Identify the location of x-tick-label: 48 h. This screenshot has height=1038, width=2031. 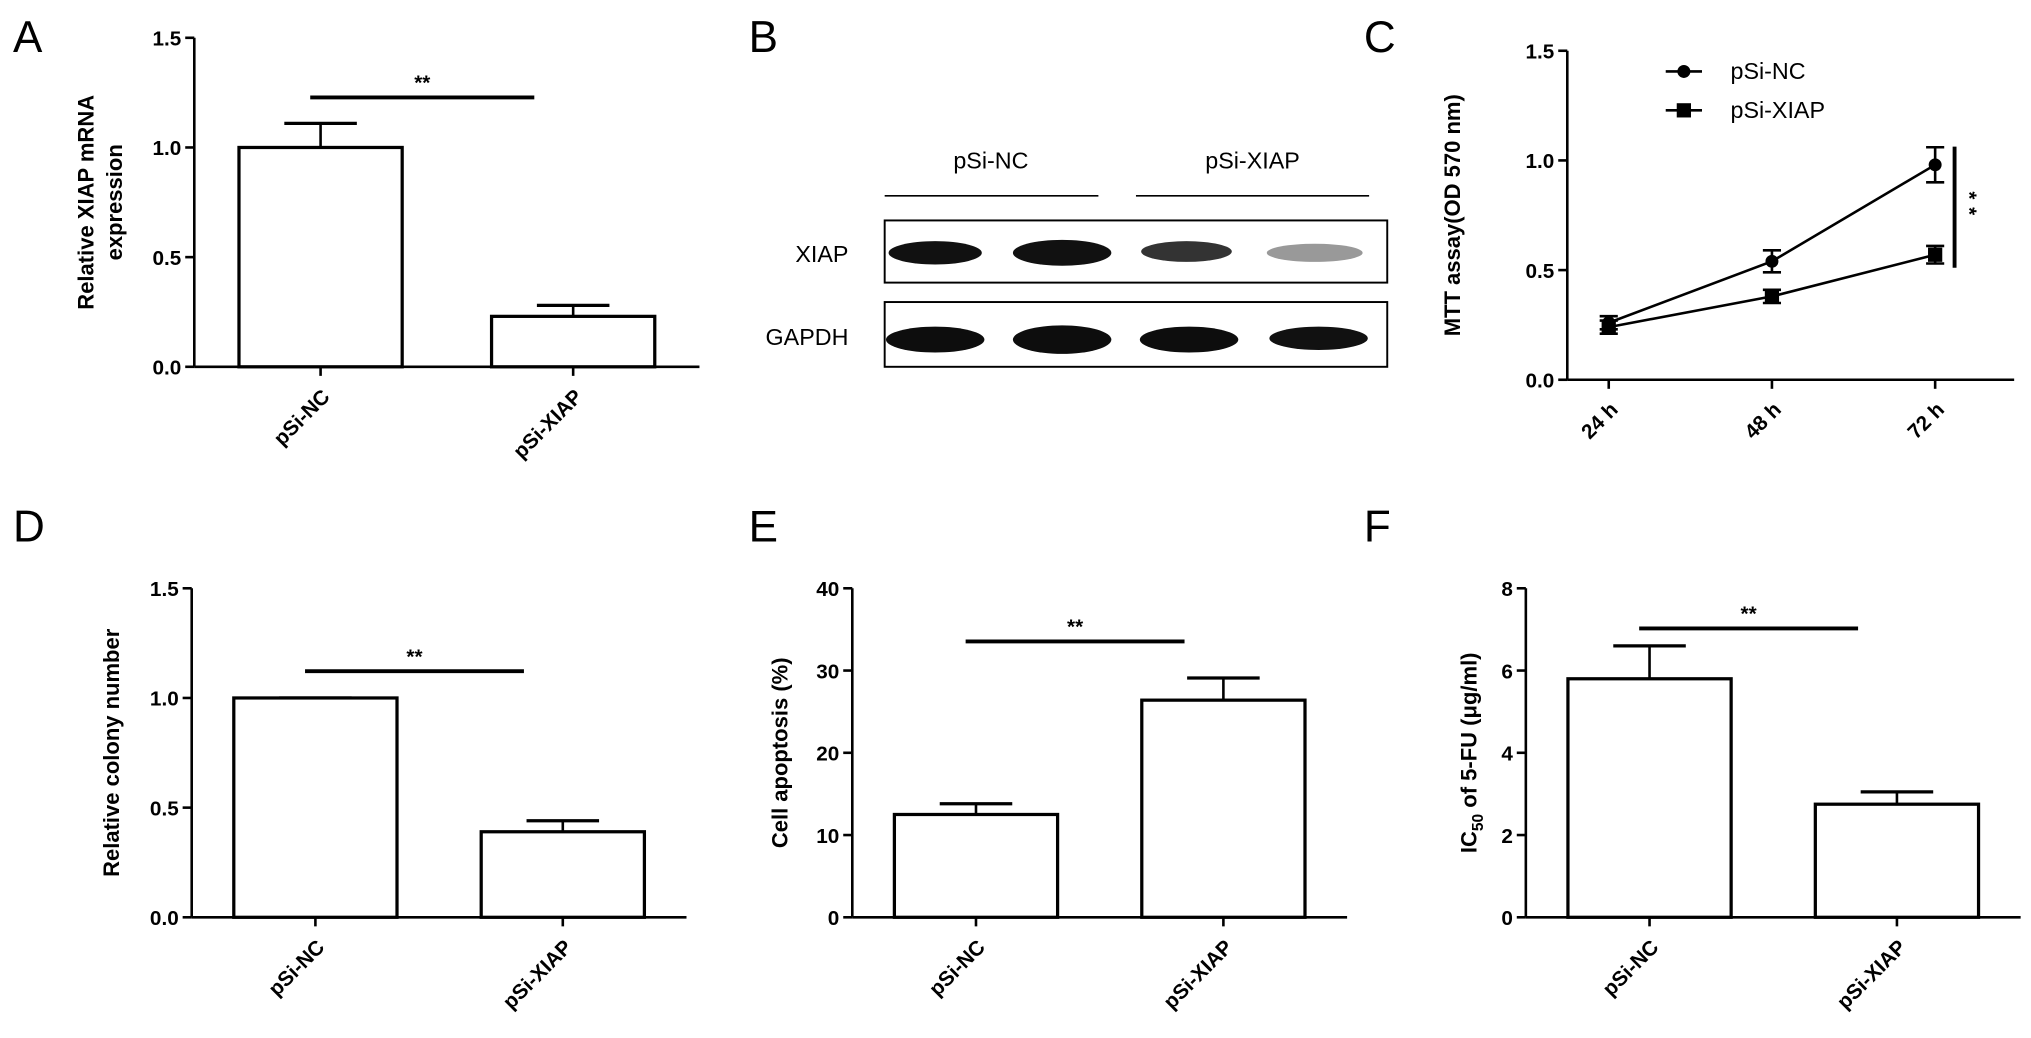
(1763, 421).